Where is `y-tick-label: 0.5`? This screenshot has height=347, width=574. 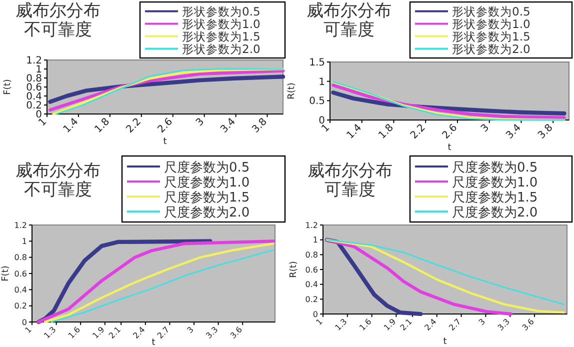
y-tick-label: 0.5 is located at coordinates (317, 102).